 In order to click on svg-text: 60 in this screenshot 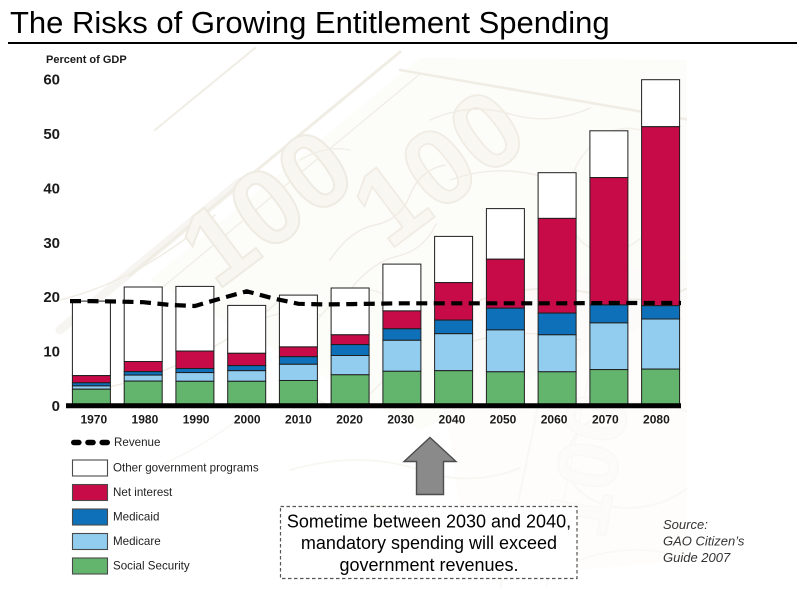, I will do `click(51, 80)`.